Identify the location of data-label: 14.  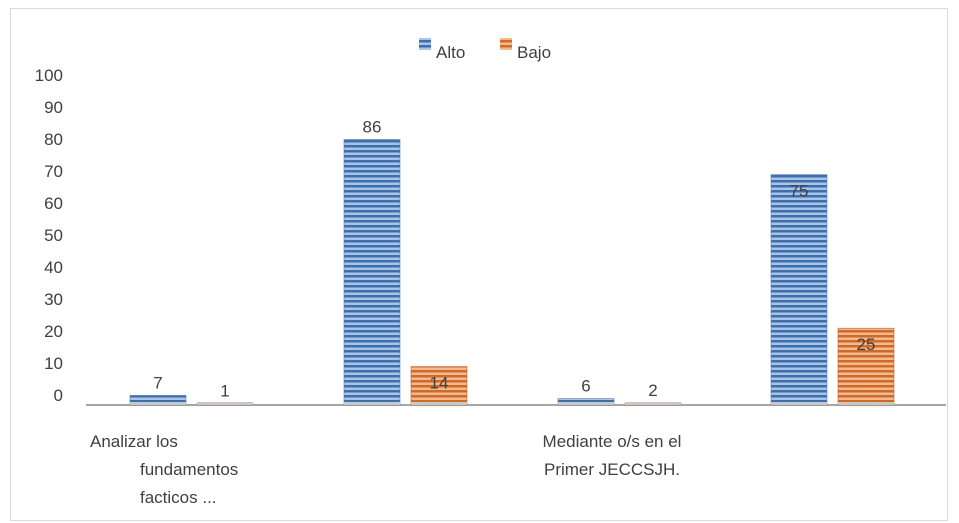
(439, 383).